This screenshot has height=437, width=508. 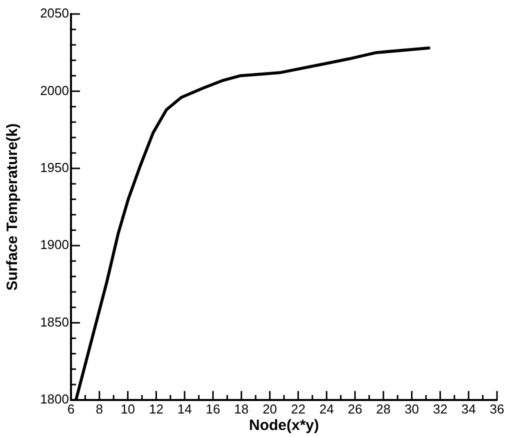 I want to click on x-tick-label: 28, so click(x=383, y=408).